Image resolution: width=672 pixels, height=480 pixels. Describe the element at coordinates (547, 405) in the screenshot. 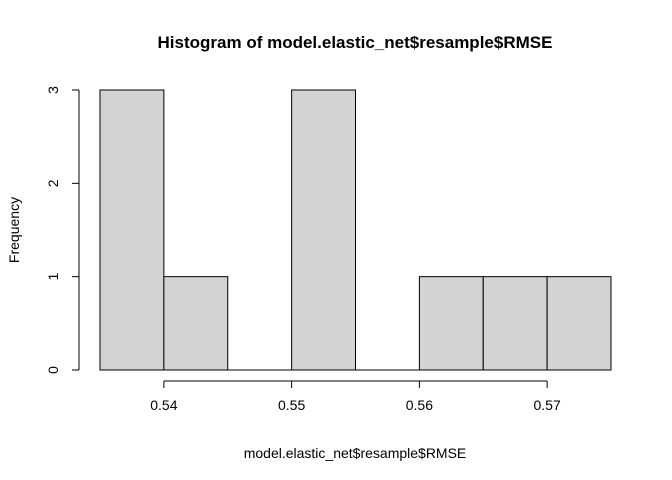

I see `x-tick-label: 0.57` at that location.